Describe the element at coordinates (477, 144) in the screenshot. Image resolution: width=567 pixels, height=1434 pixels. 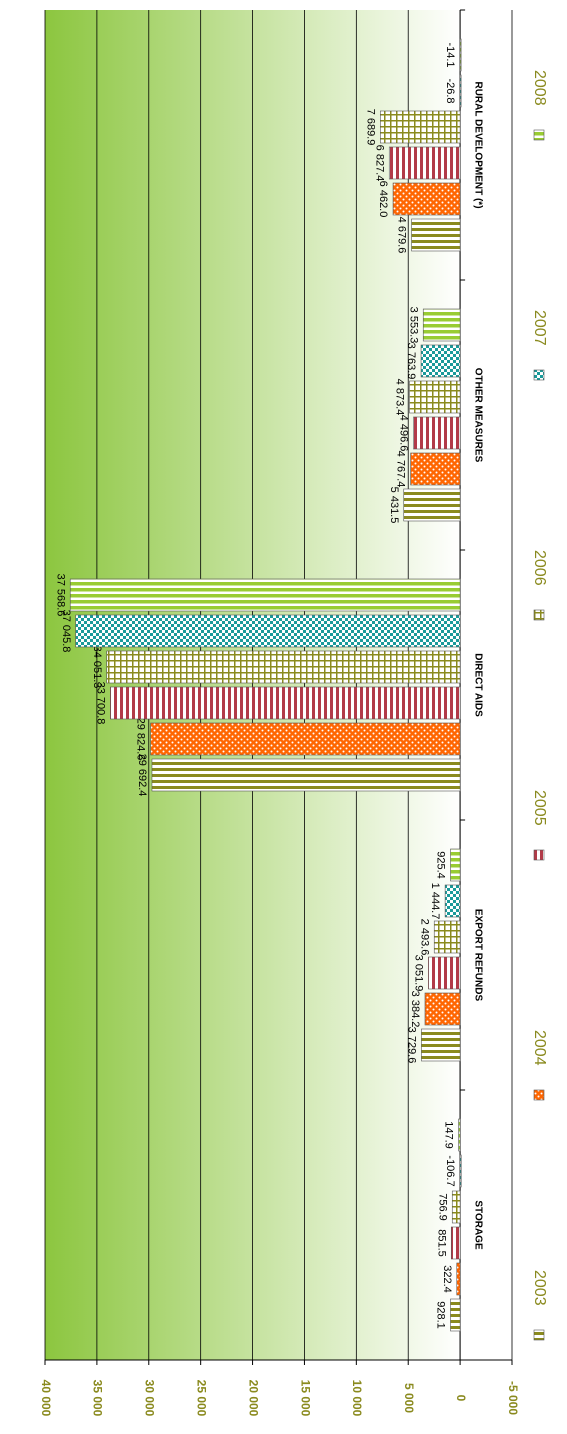
I see `category-label: RURAL DEVELOPMENT (*)` at that location.